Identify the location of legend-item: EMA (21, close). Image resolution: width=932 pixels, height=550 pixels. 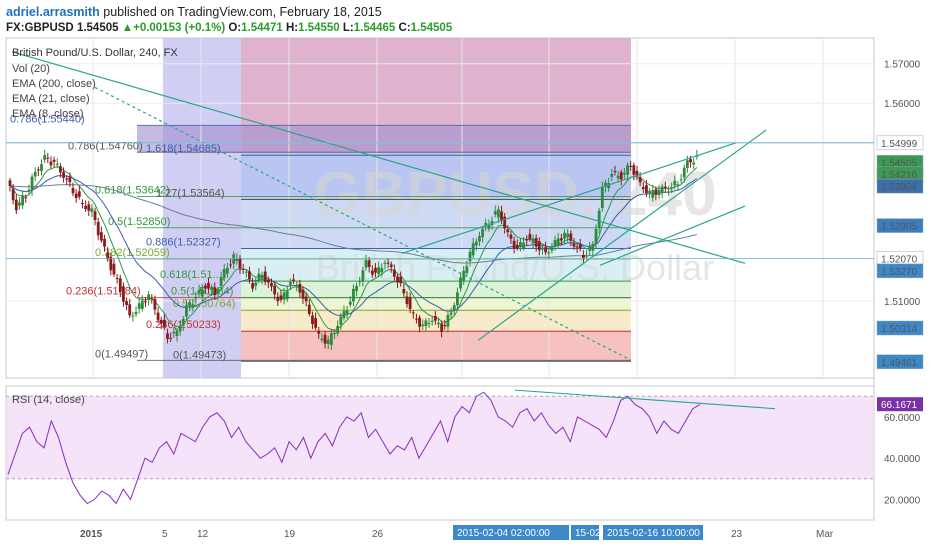
(51, 99).